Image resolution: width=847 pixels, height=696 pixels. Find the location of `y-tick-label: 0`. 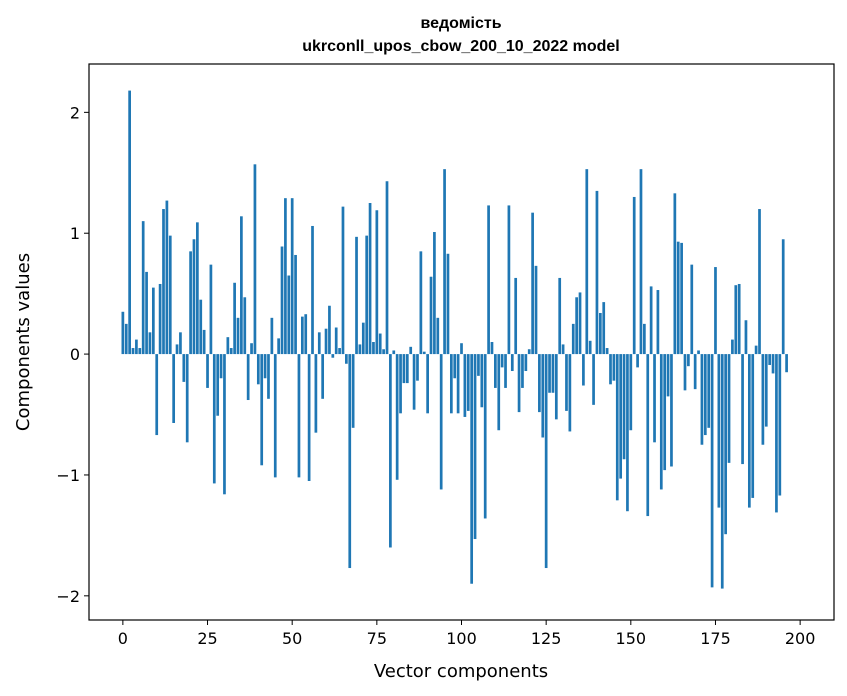

y-tick-label: 0 is located at coordinates (75, 354).